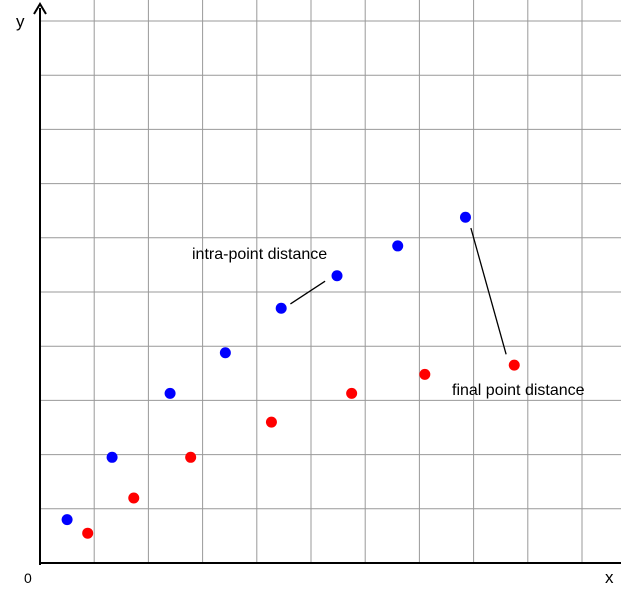  I want to click on y-axis-arrow, so click(40, 8).